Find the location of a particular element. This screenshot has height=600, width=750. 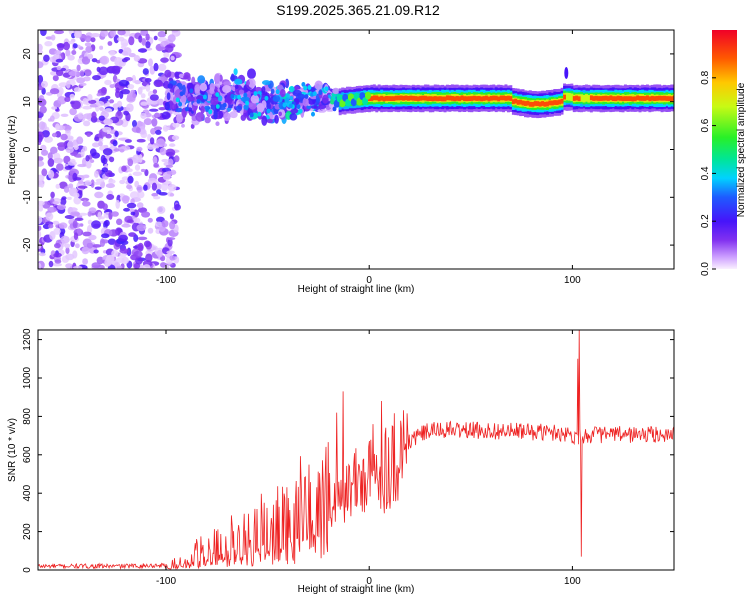

snr-y-tick-label: 400 is located at coordinates (27, 492).